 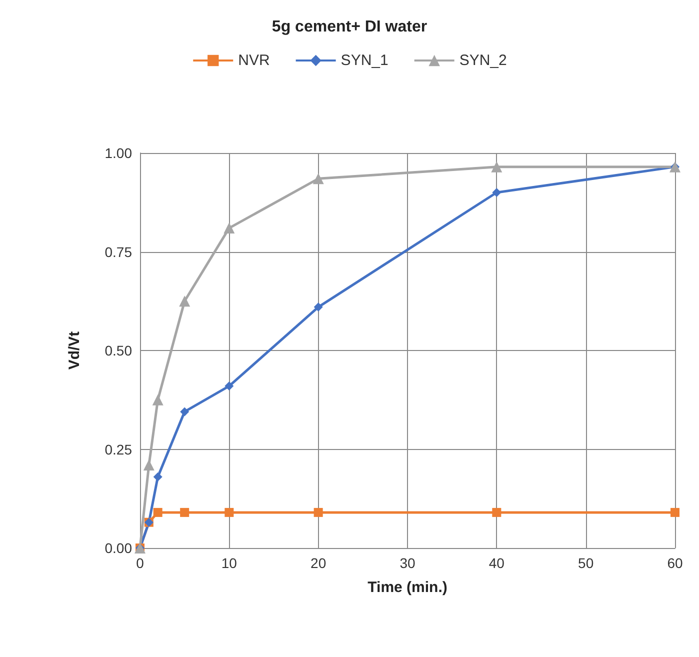 I want to click on x-tick-label: 30, so click(x=408, y=563).